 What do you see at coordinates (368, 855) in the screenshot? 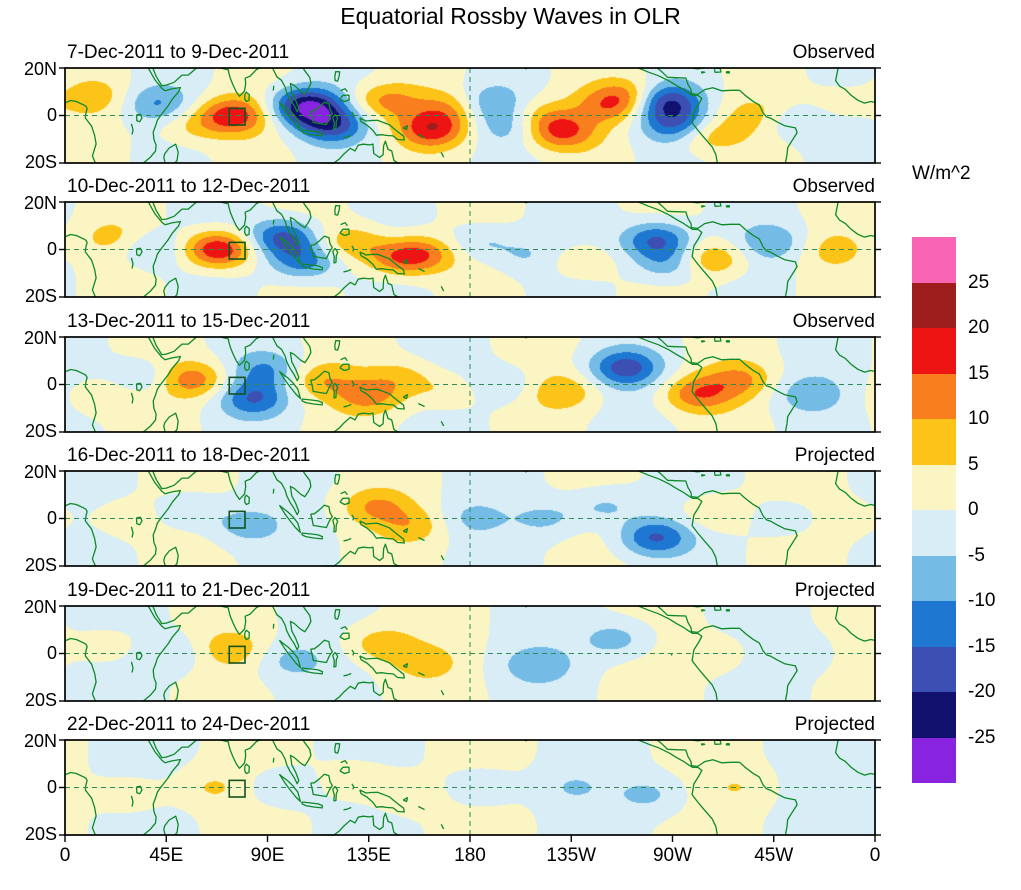
I see `x-tick-label: 135E` at bounding box center [368, 855].